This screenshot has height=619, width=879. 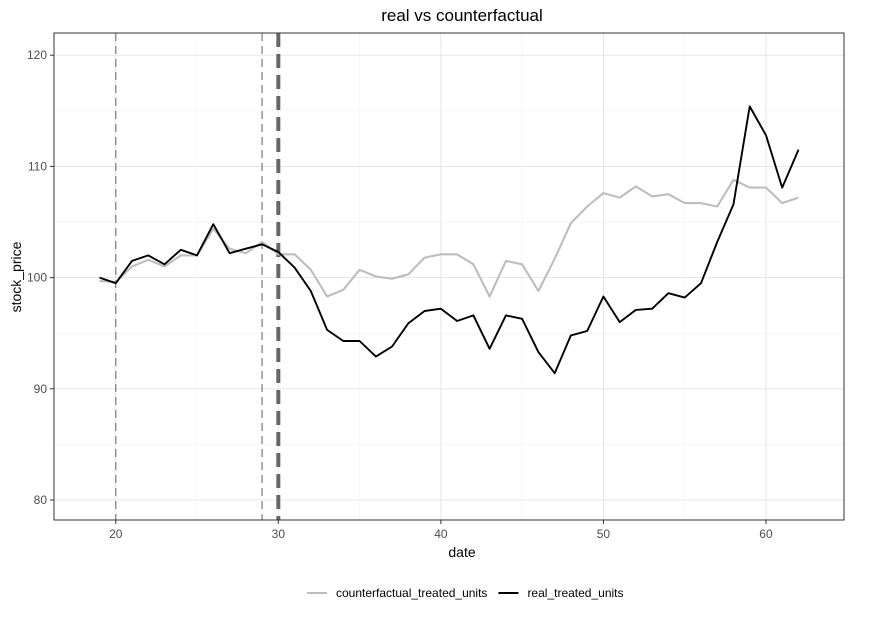 I want to click on x-tick-label: 30, so click(x=279, y=534).